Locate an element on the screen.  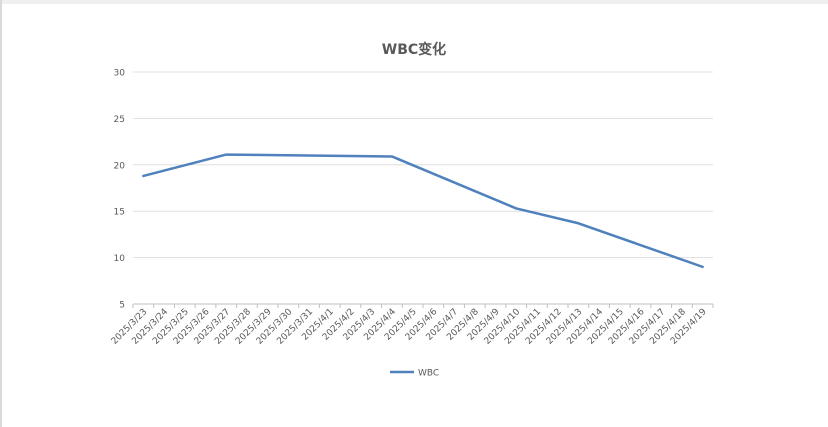
legend: WBC is located at coordinates (414, 374).